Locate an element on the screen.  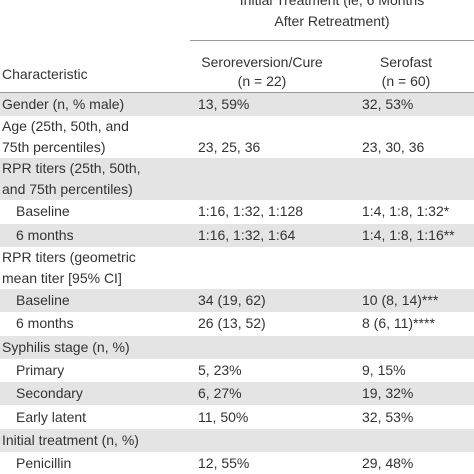
cell-value: 9, 15% is located at coordinates (384, 369).